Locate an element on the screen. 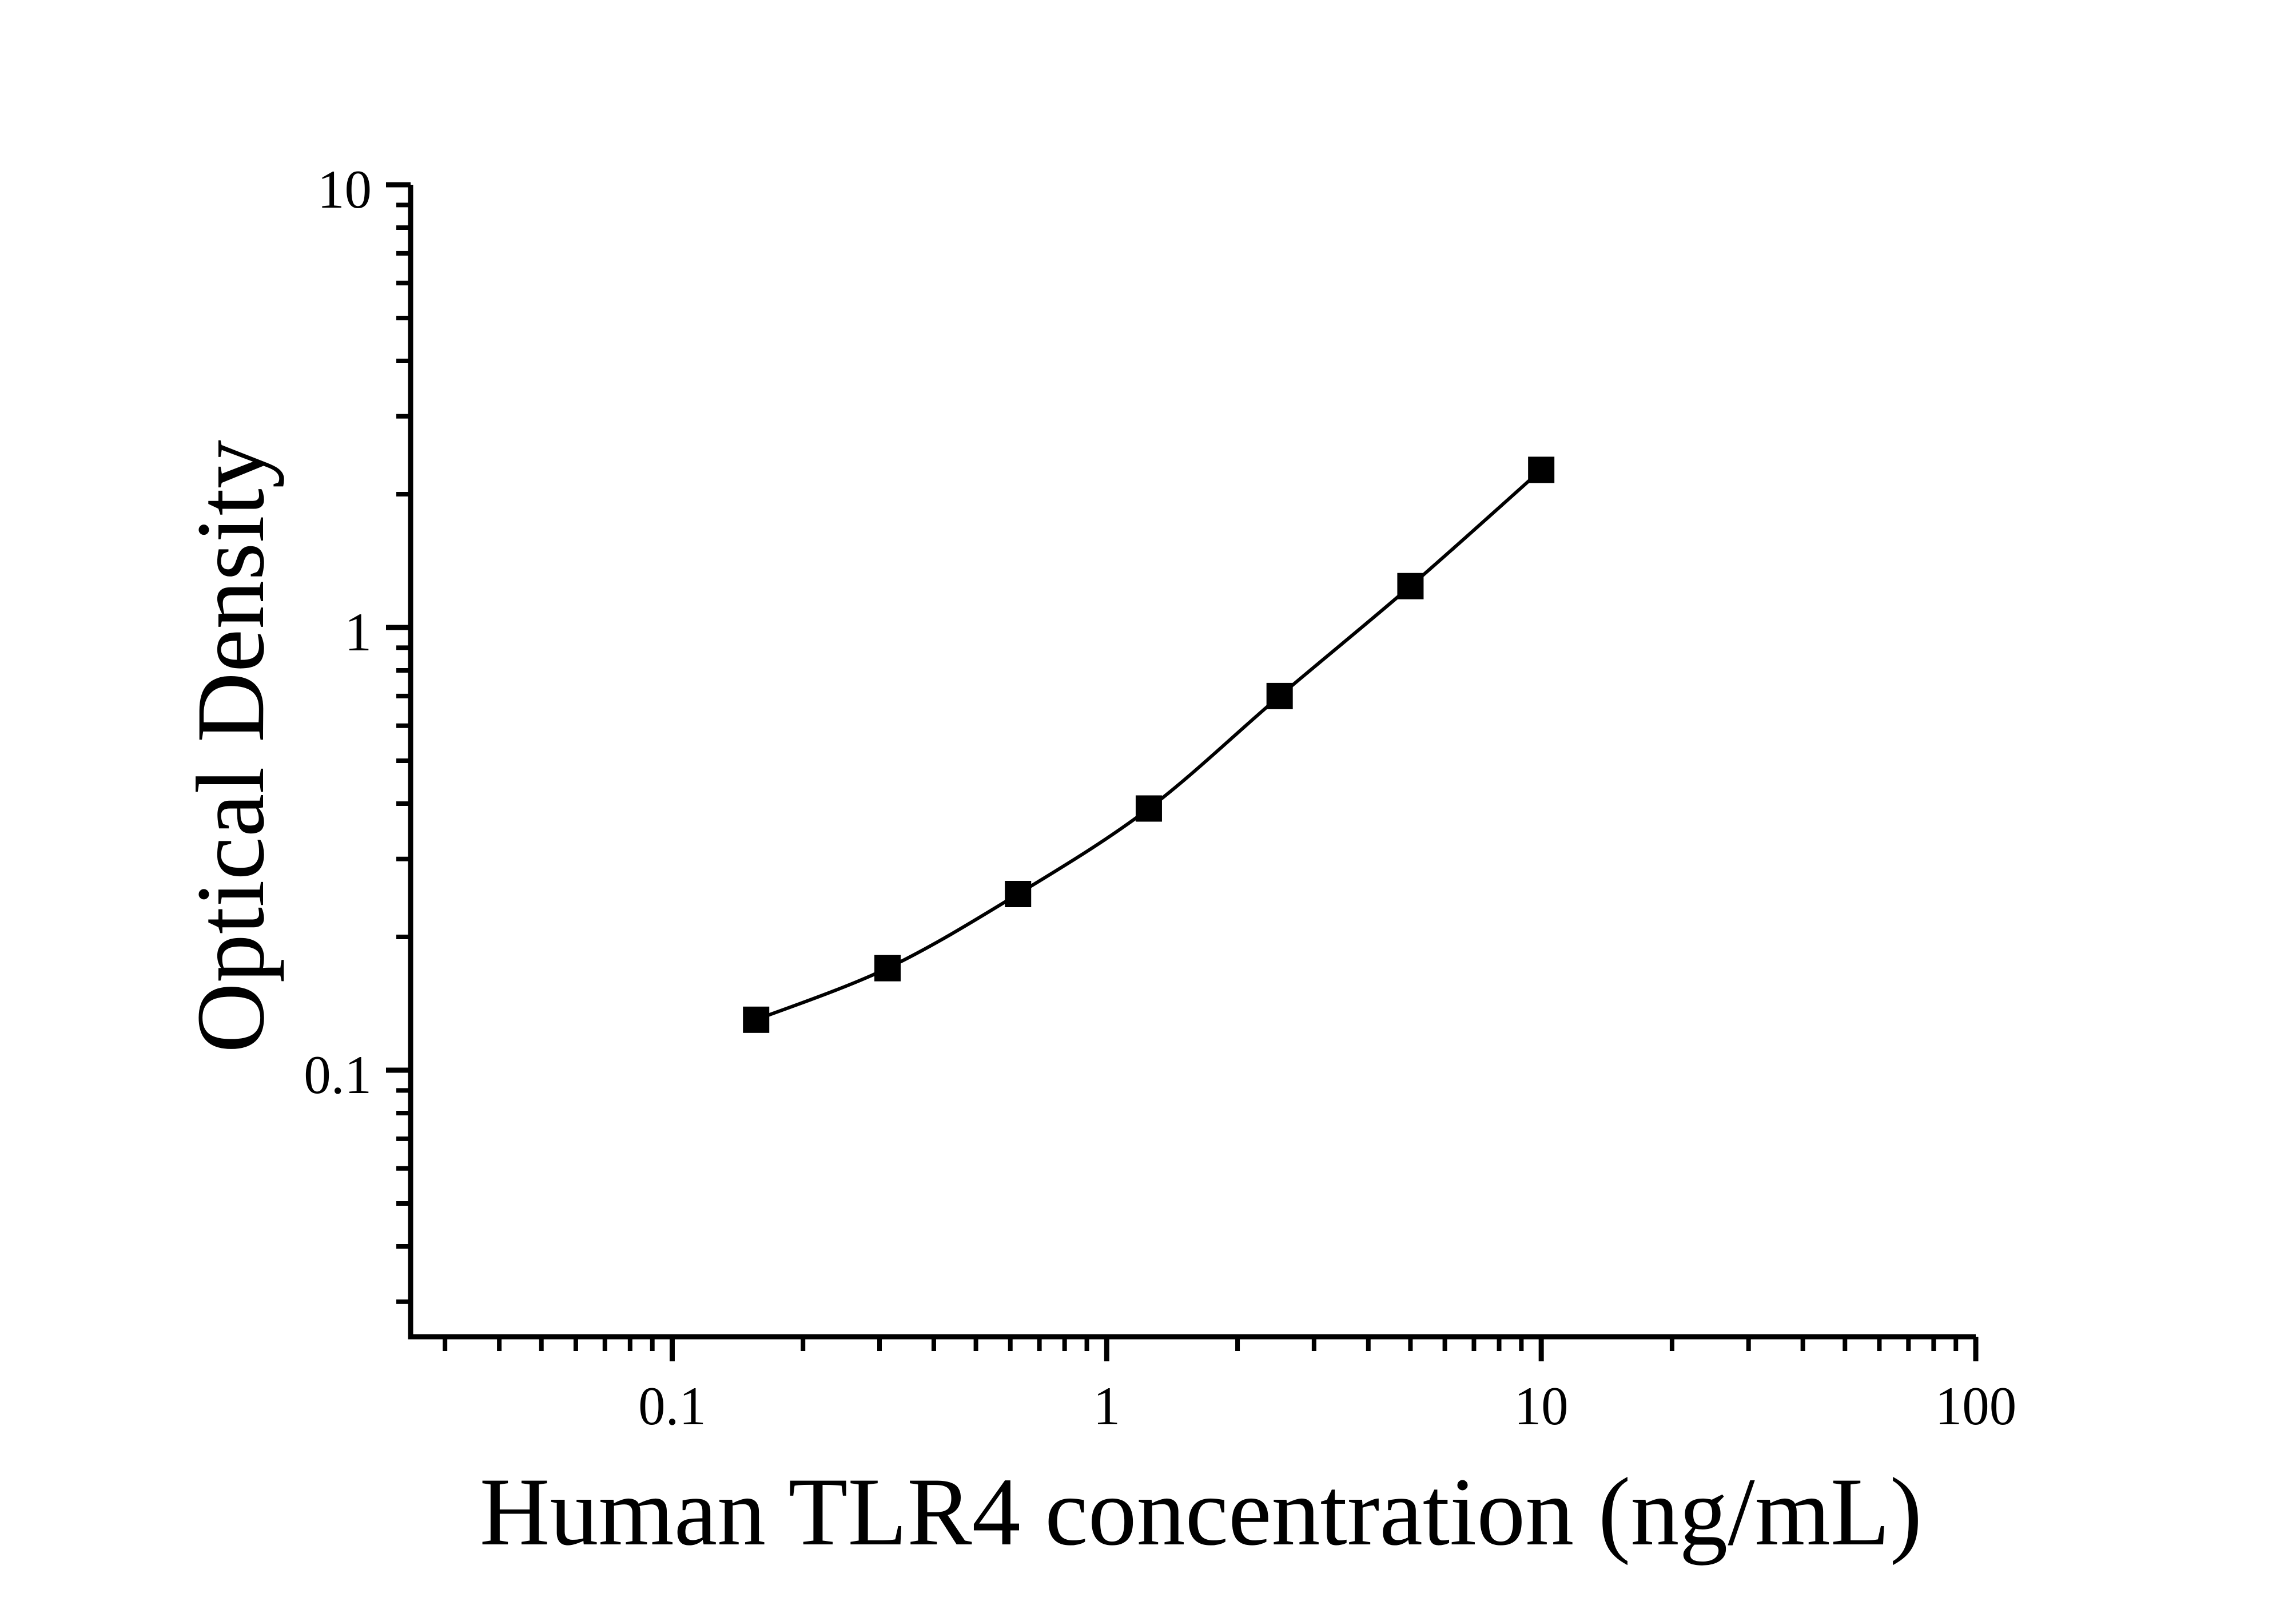 The width and height of the screenshot is (2296, 1605). x-tick-label: 1 is located at coordinates (1107, 1406).